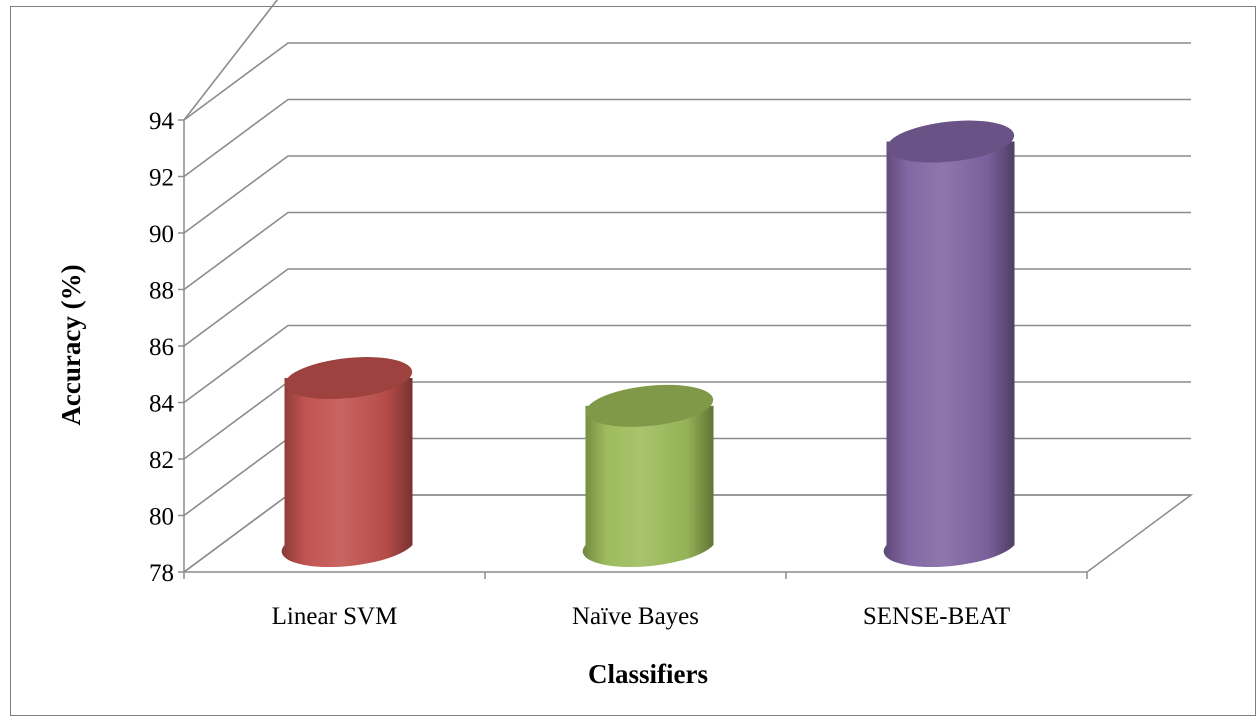 Image resolution: width=1259 pixels, height=716 pixels. I want to click on x-tick-label: Naïve Bayes, so click(635, 616).